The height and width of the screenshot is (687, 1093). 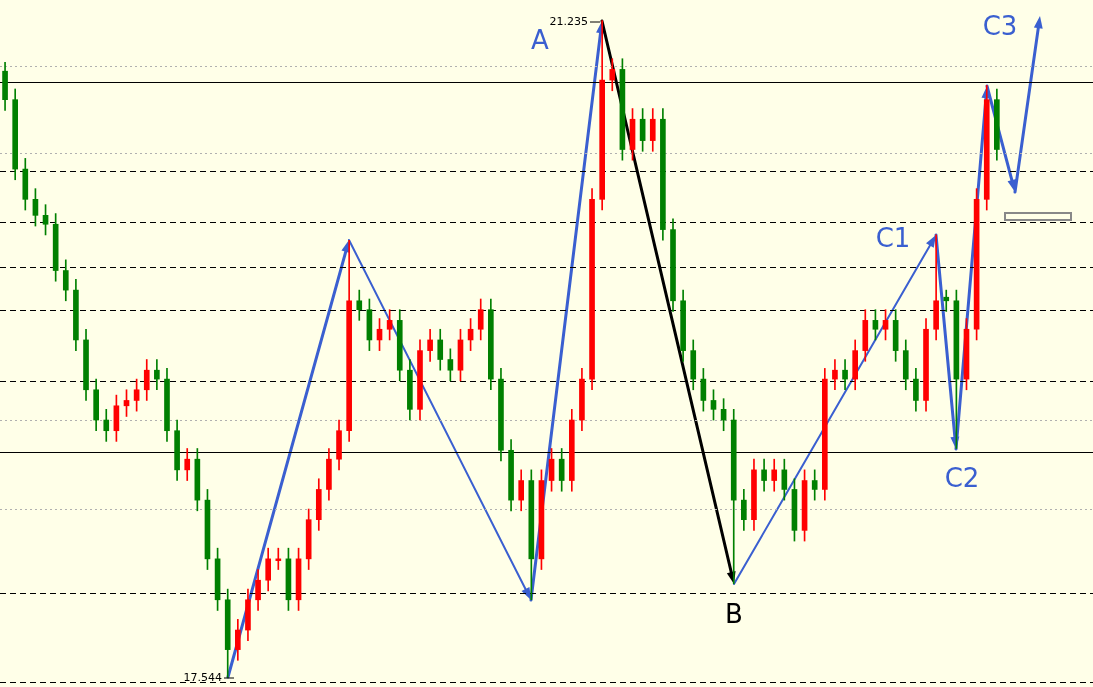 What do you see at coordinates (893, 237) in the screenshot?
I see `annotation: C1` at bounding box center [893, 237].